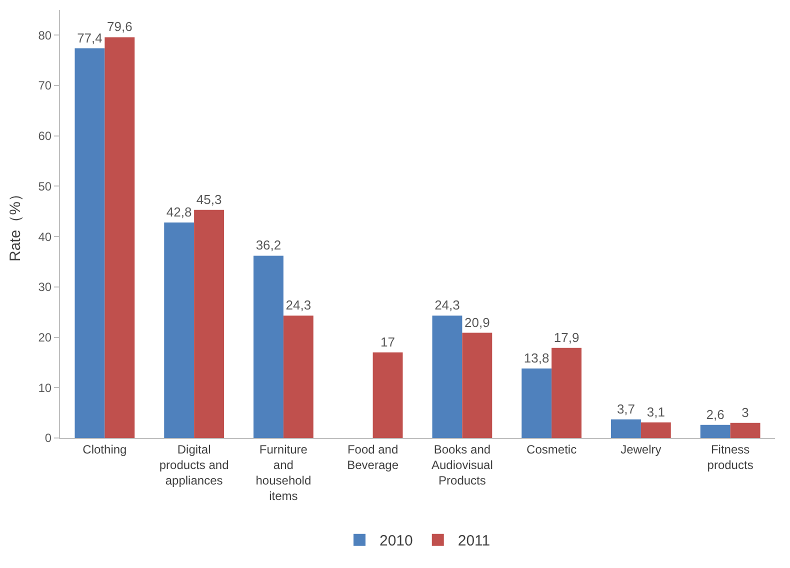 Image resolution: width=790 pixels, height=568 pixels. Describe the element at coordinates (626, 408) in the screenshot. I see `data-label: 3,7` at that location.